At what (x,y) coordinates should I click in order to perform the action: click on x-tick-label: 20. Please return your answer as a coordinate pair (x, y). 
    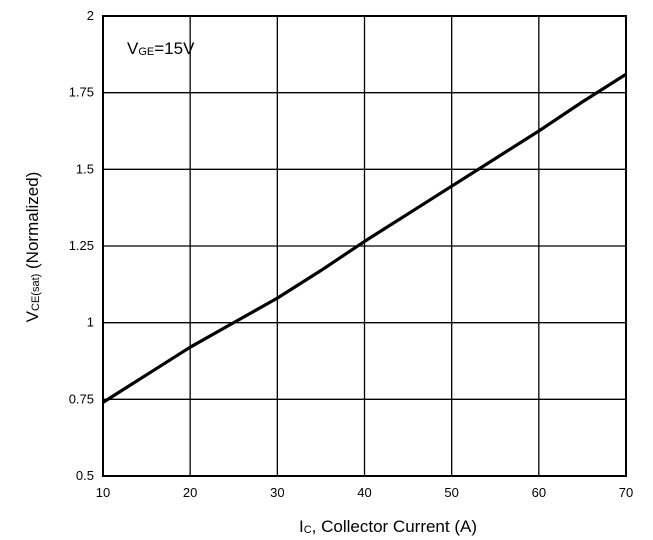
    Looking at the image, I should click on (190, 492).